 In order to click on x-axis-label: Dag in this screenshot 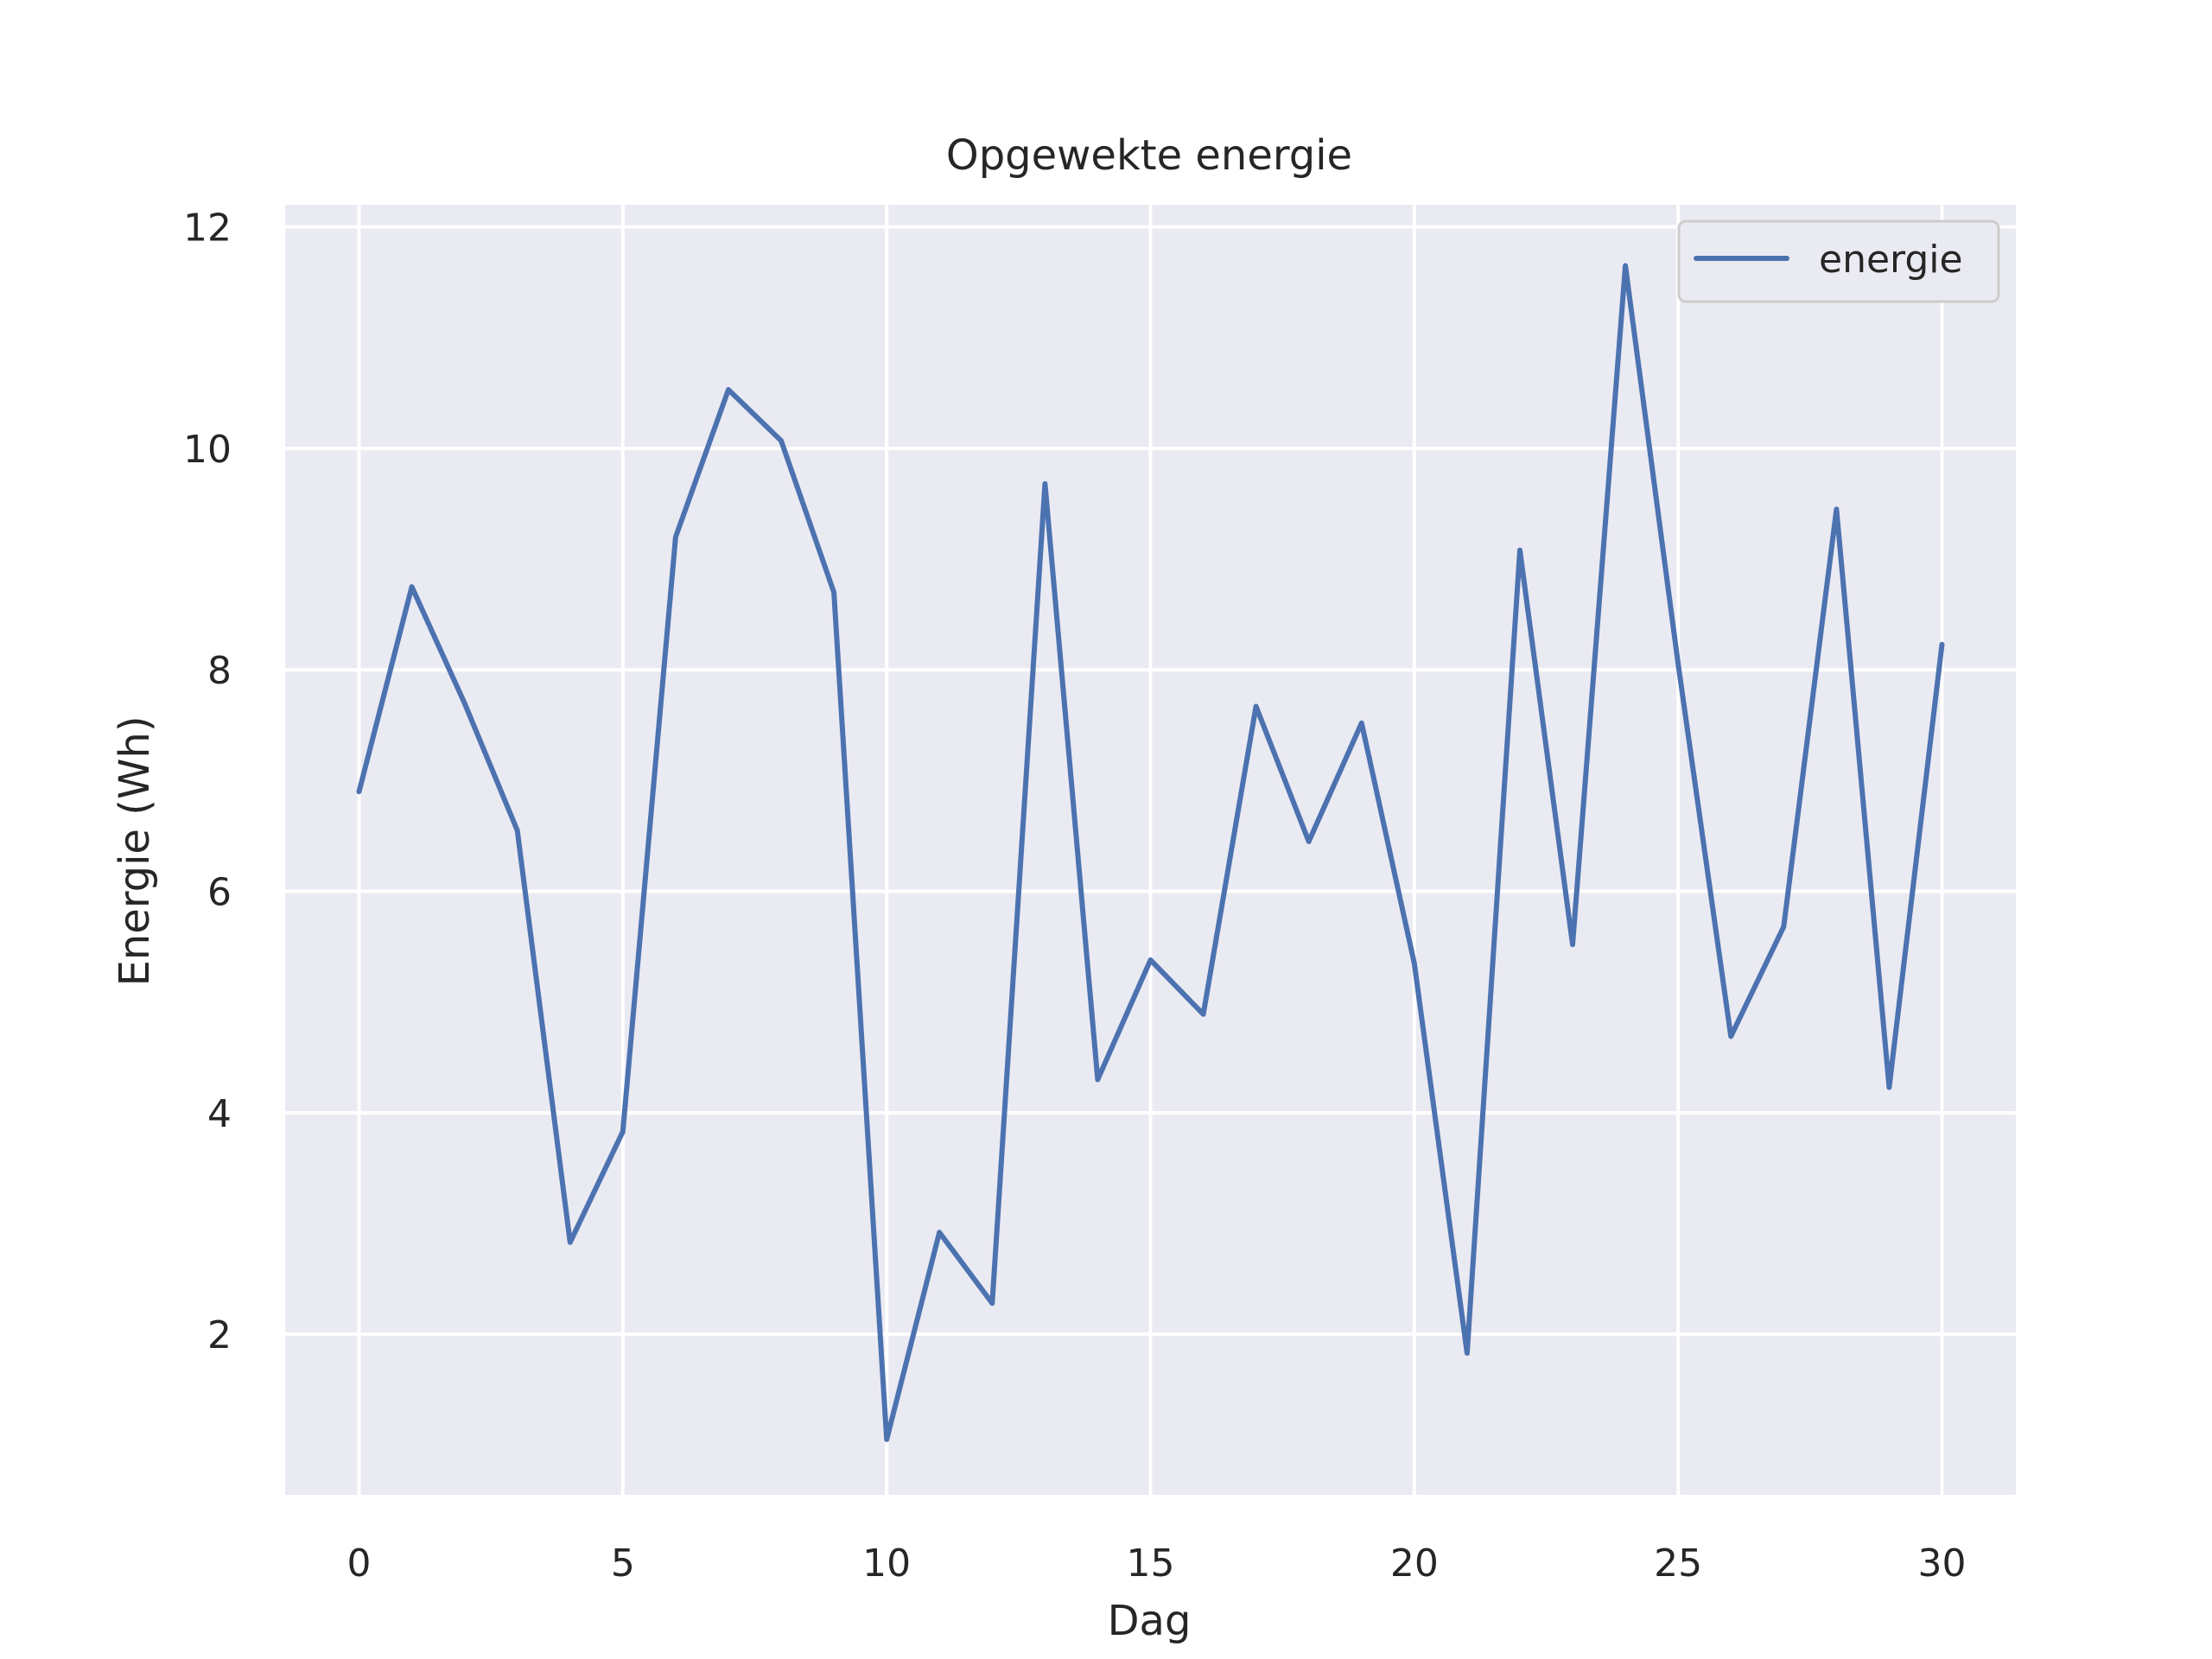, I will do `click(1150, 1621)`.